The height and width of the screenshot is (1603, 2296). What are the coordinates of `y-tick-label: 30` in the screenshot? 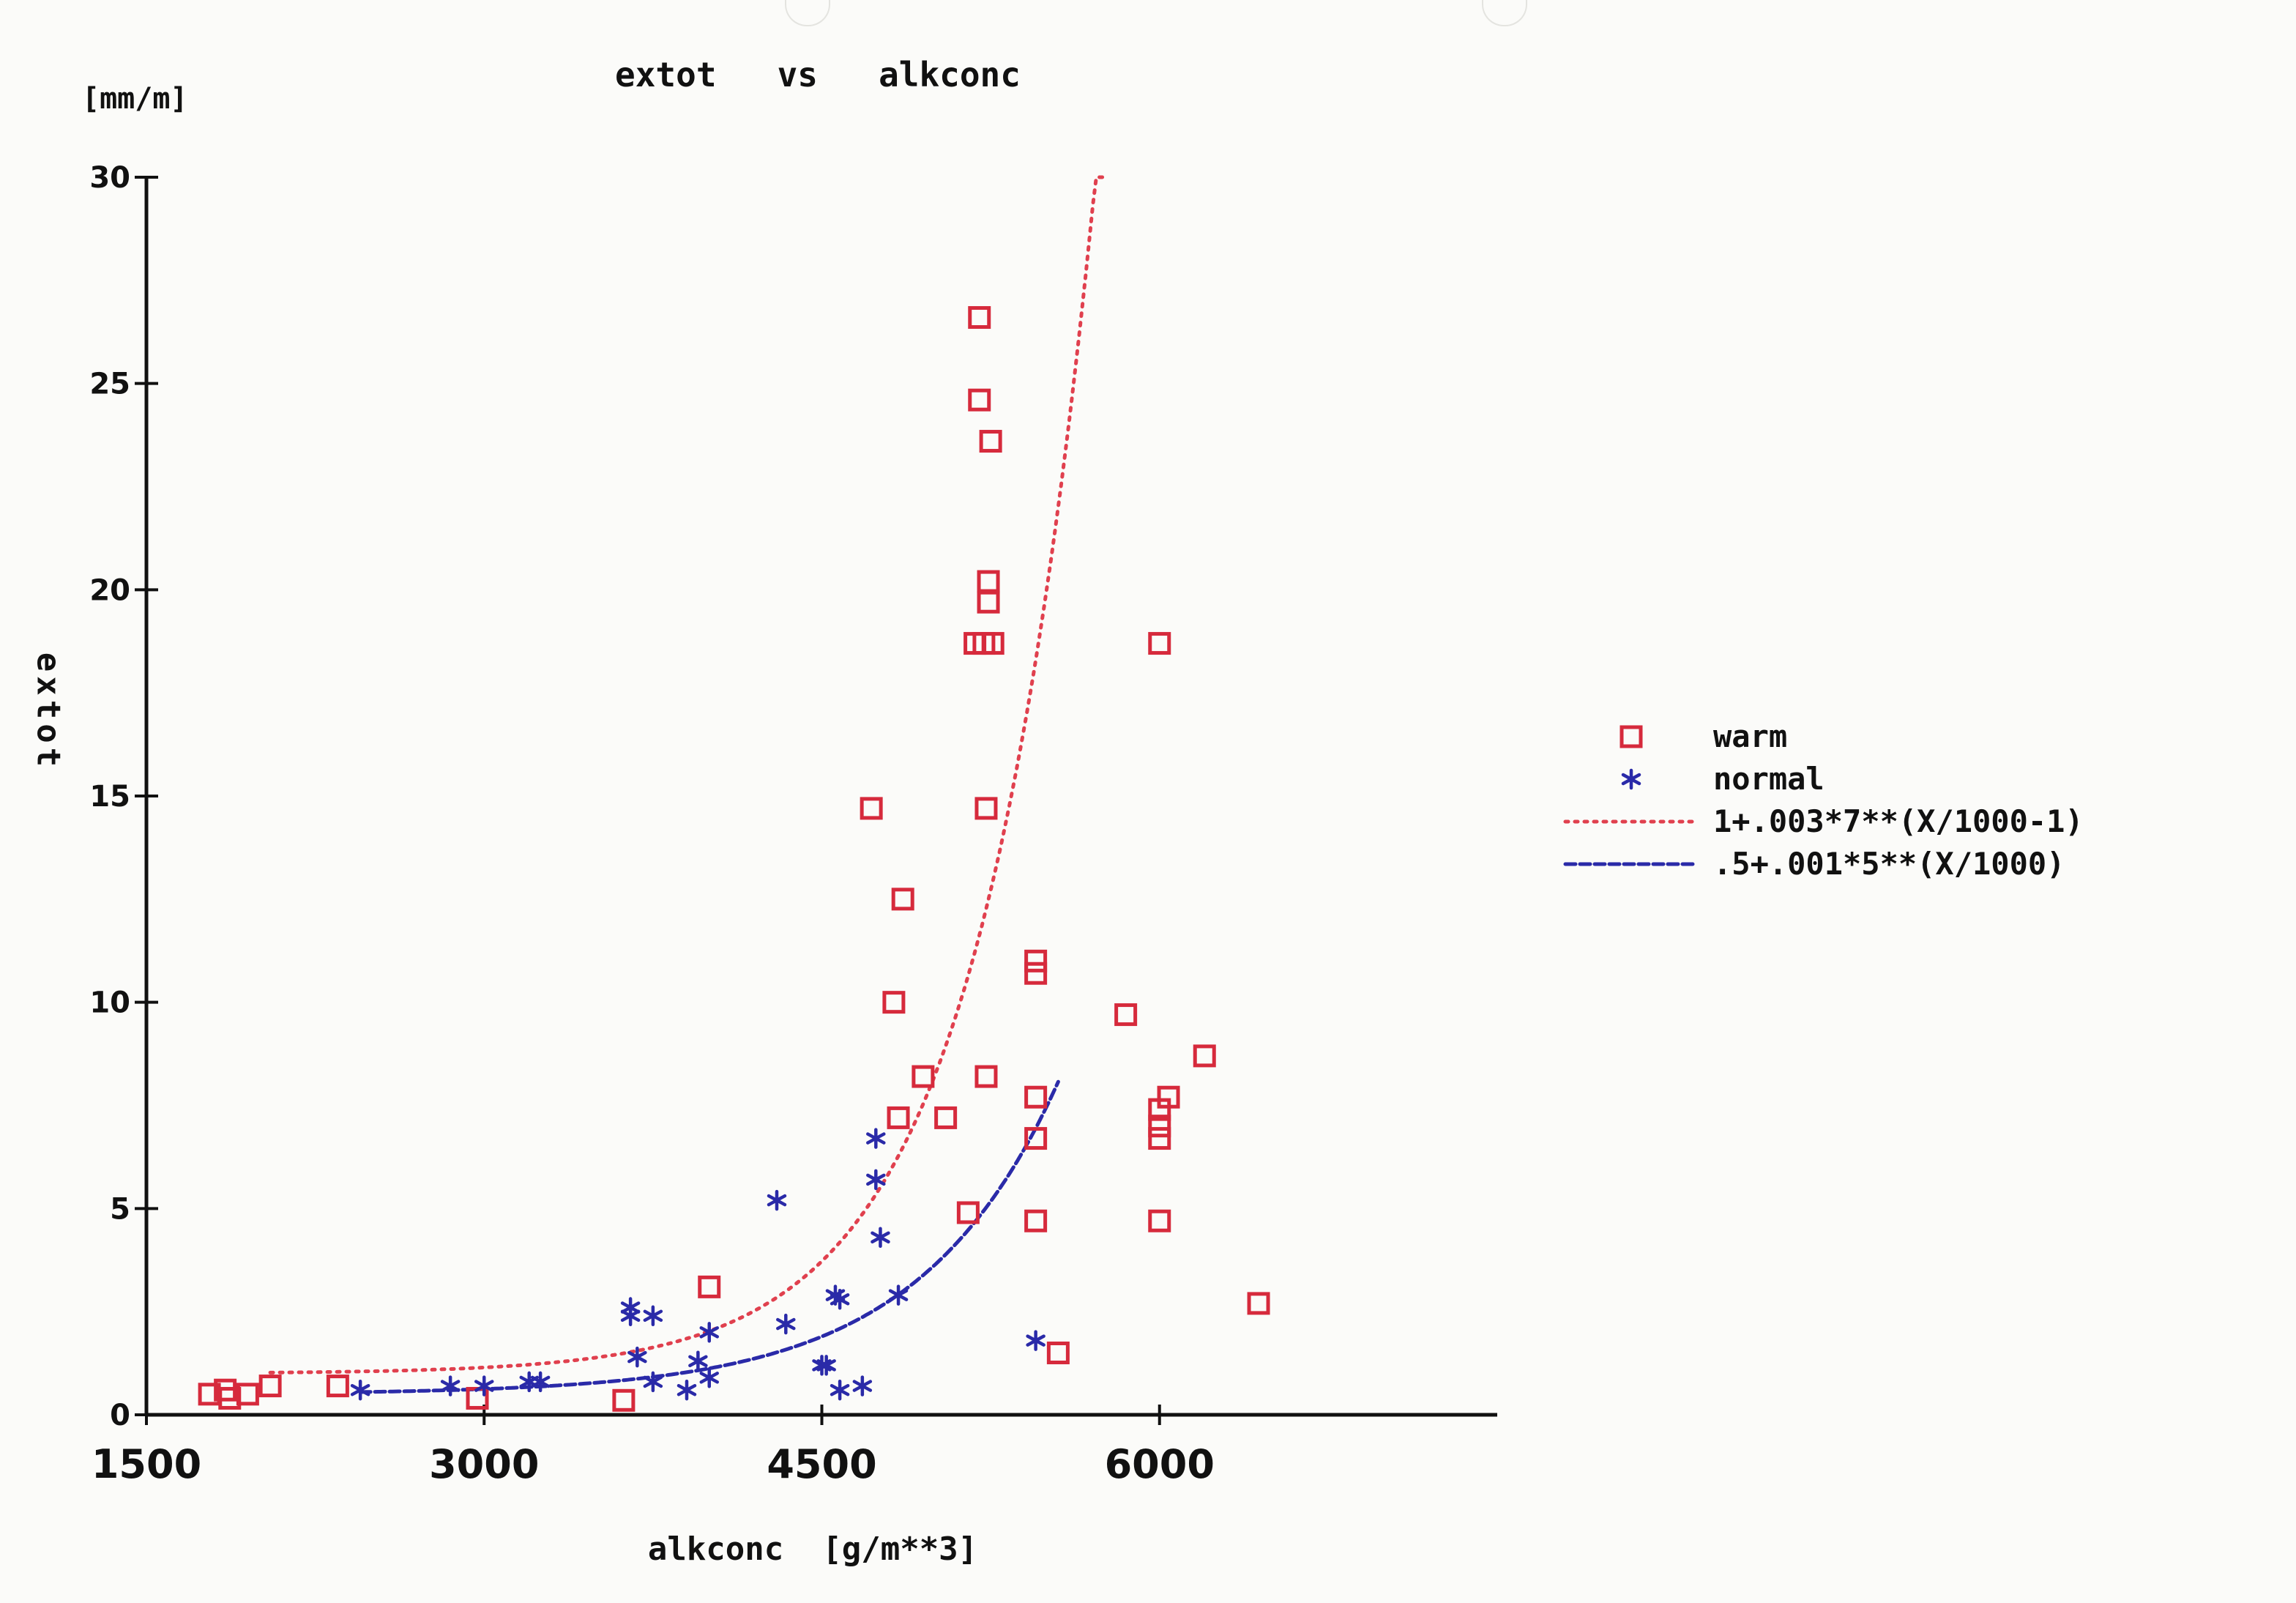 It's located at (109, 178).